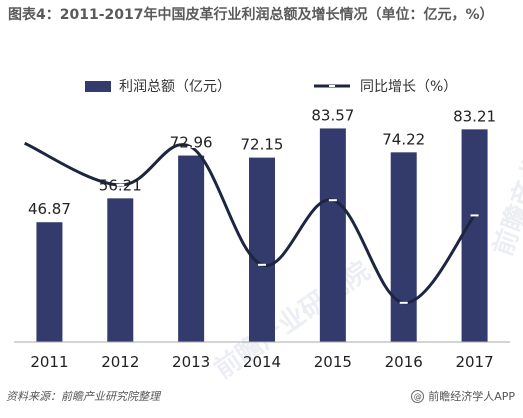 Image resolution: width=523 pixels, height=418 pixels. What do you see at coordinates (333, 362) in the screenshot?
I see `x-tick-label: 2015` at bounding box center [333, 362].